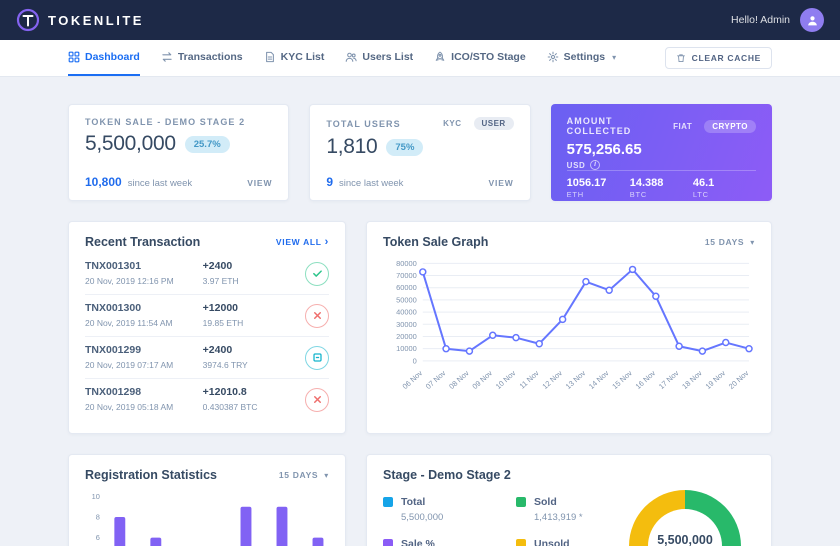  What do you see at coordinates (726, 58) in the screenshot?
I see `clear-cache-label: CLEAR CACHE` at bounding box center [726, 58].